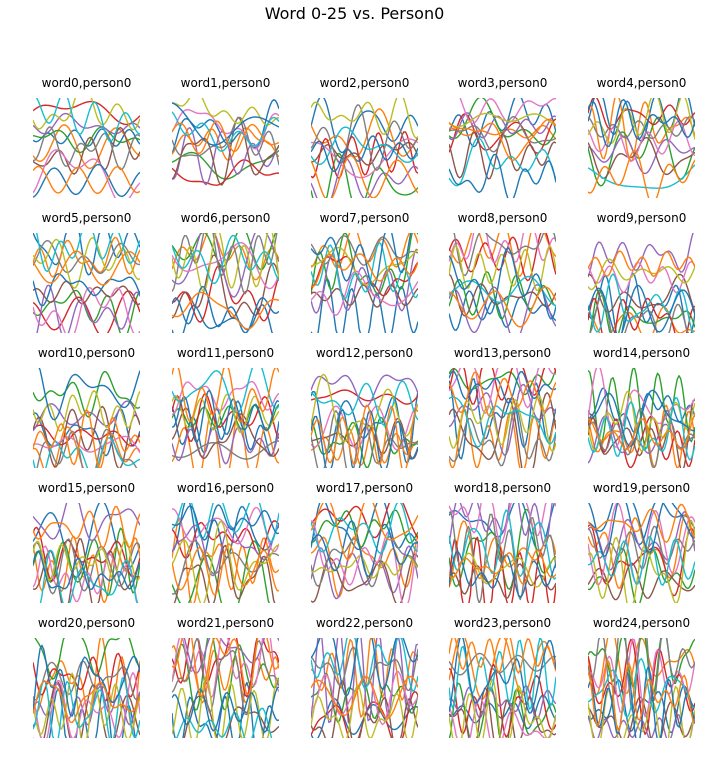 This screenshot has width=709, height=770. What do you see at coordinates (641, 83) in the screenshot?
I see `subplot-title: word4,person0` at bounding box center [641, 83].